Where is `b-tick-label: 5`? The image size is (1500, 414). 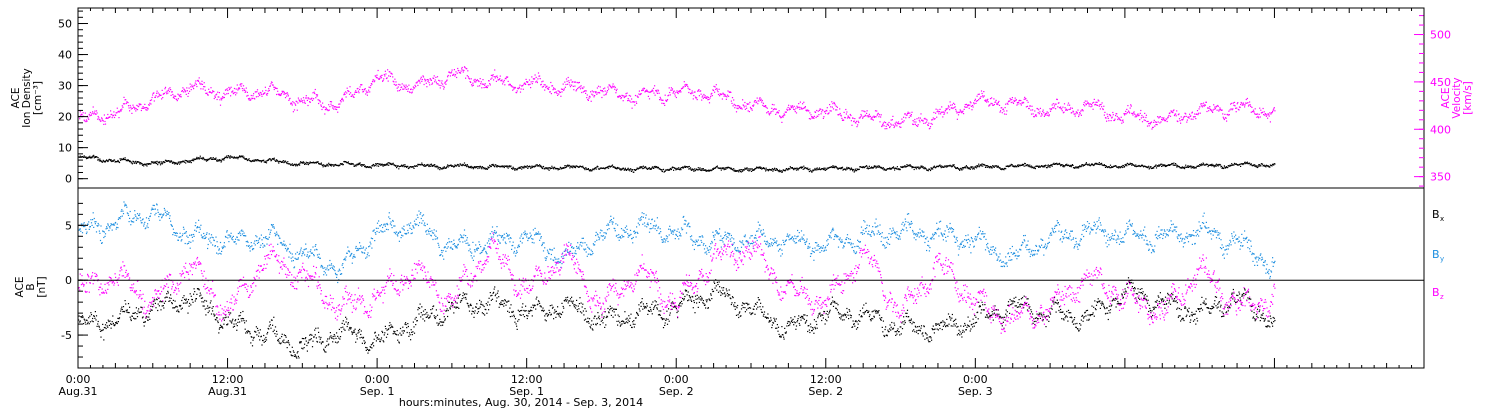
b-tick-label: 5 is located at coordinates (68, 225).